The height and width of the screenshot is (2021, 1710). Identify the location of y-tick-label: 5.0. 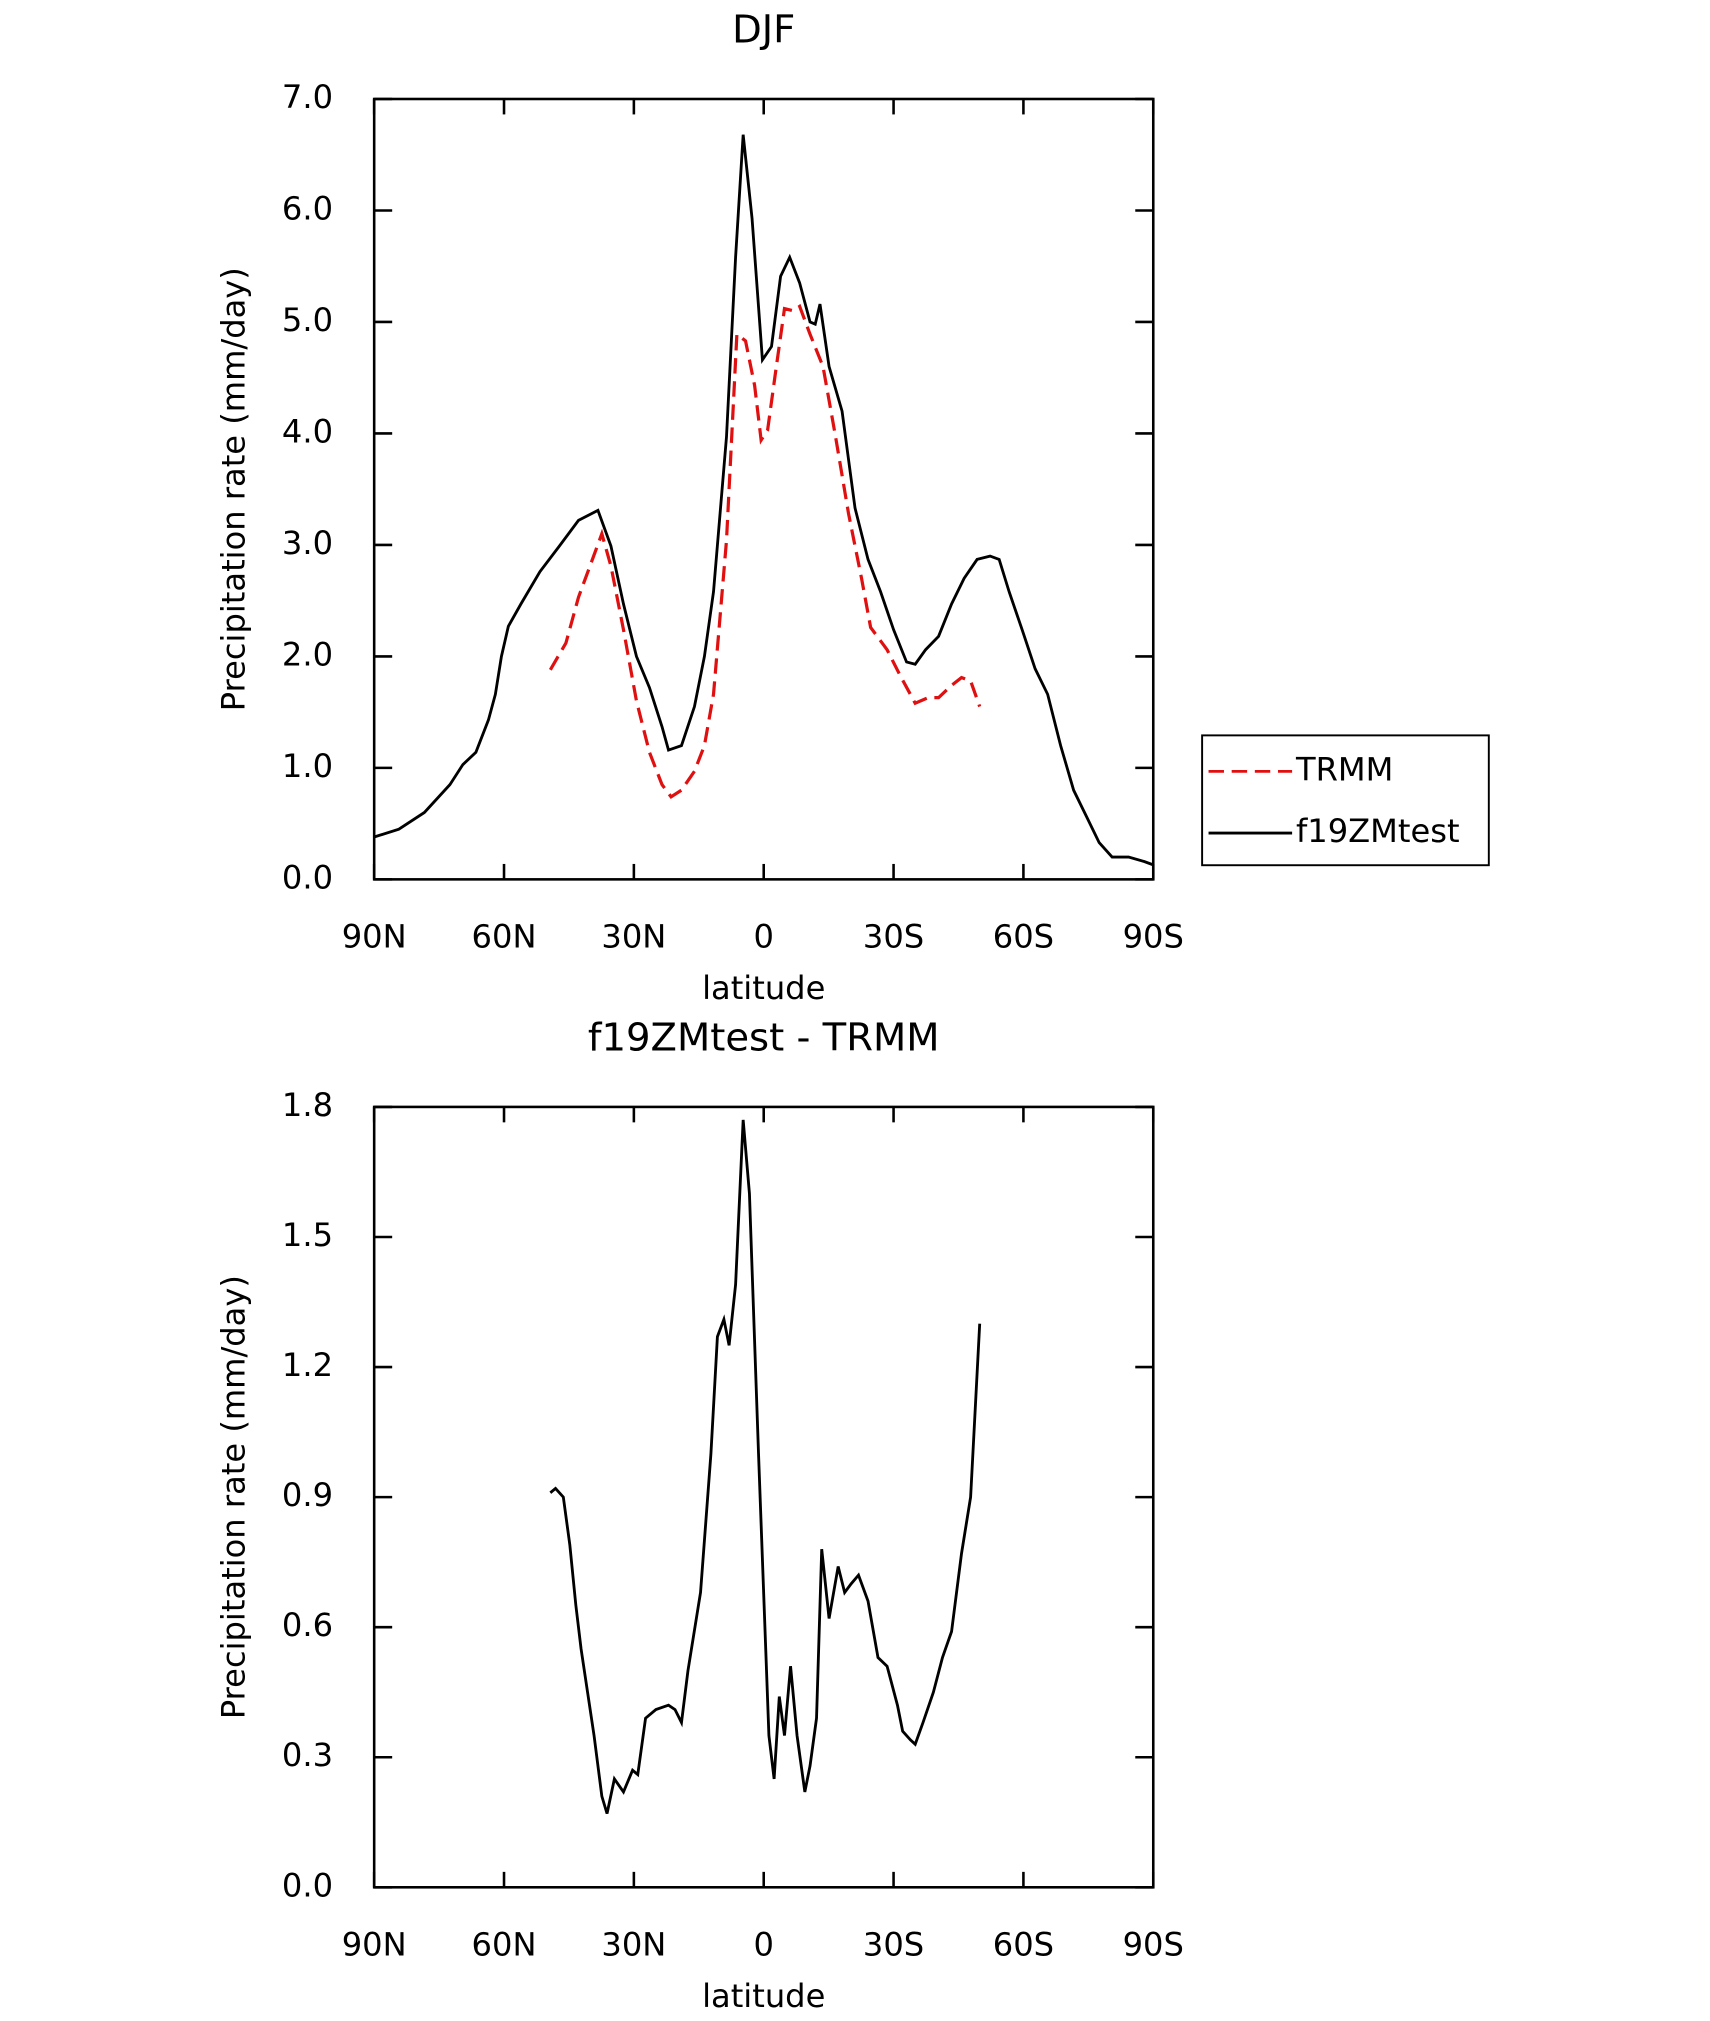
(307, 320).